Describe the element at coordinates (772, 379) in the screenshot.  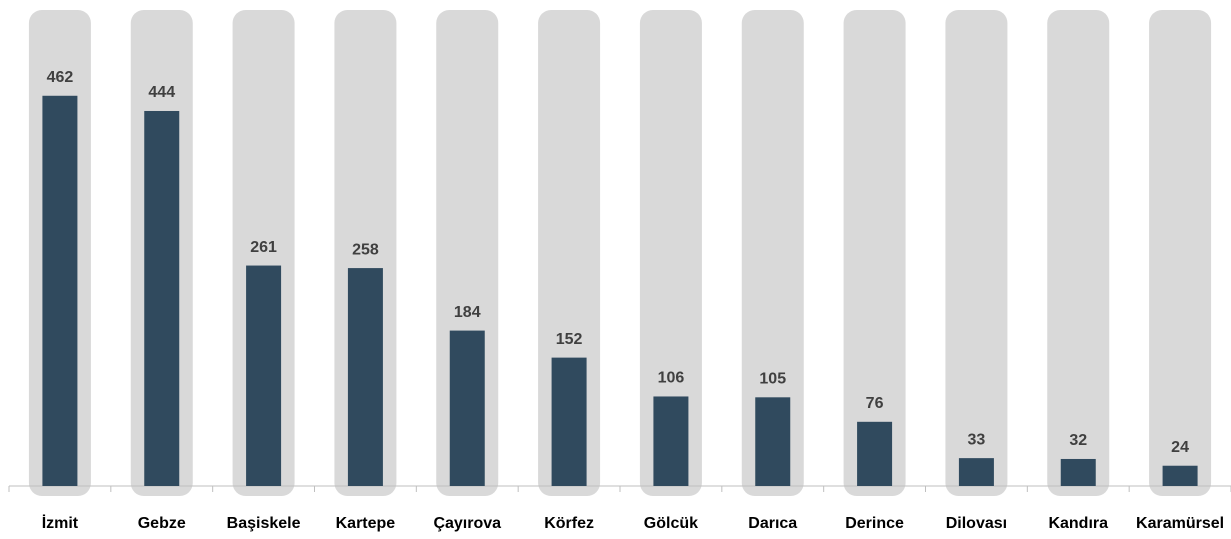
I see `value-label: 105` at that location.